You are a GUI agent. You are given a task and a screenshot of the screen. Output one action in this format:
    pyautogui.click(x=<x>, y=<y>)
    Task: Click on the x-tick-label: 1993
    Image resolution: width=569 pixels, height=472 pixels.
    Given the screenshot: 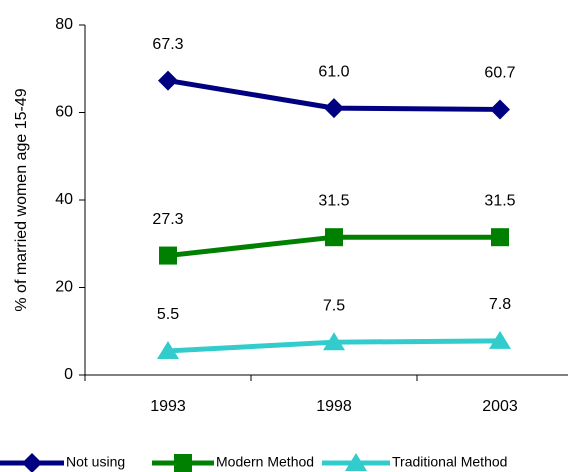 What is the action you would take?
    pyautogui.click(x=168, y=406)
    